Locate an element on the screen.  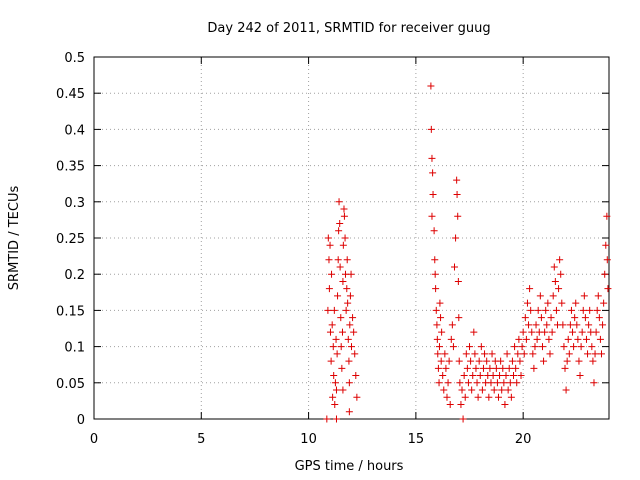
y-tick-label: 0.4 is located at coordinates (74, 130).